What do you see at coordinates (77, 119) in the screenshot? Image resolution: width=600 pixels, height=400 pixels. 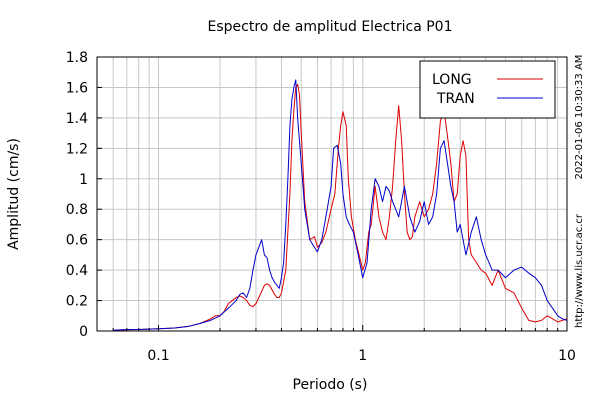 I see `y-tick-label: 1.4` at bounding box center [77, 119].